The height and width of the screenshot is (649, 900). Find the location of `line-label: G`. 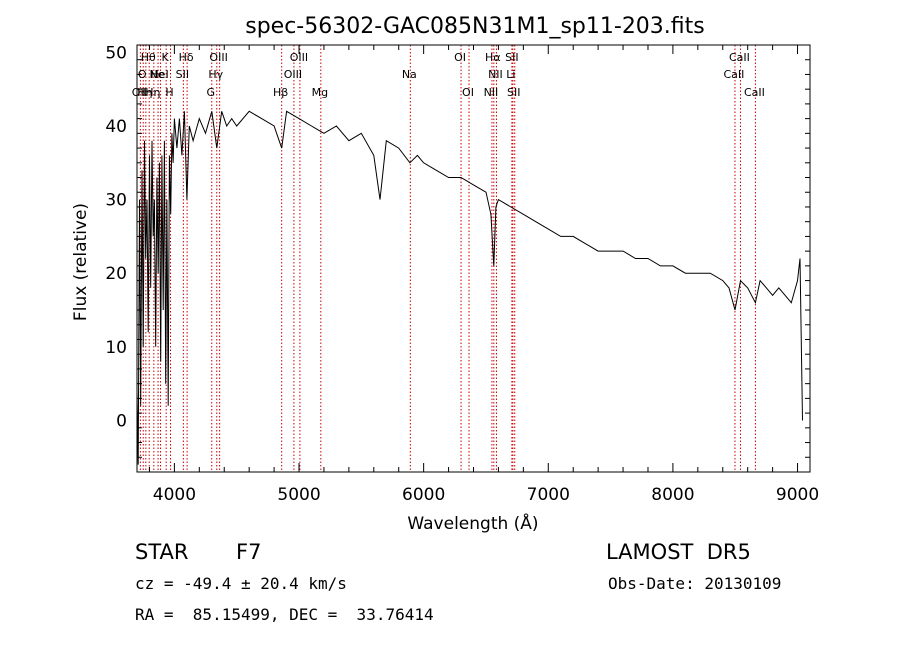

line-label: G is located at coordinates (211, 92).